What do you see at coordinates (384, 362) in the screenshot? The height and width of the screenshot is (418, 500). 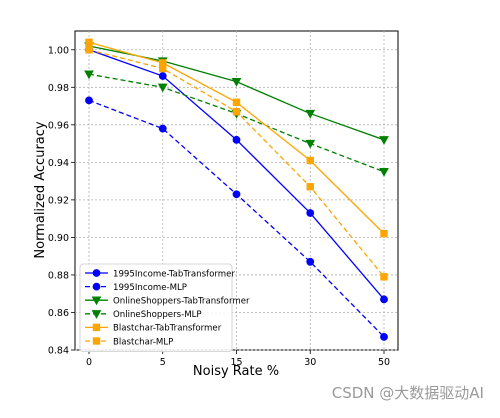 I see `x-tick-label: 50` at bounding box center [384, 362].